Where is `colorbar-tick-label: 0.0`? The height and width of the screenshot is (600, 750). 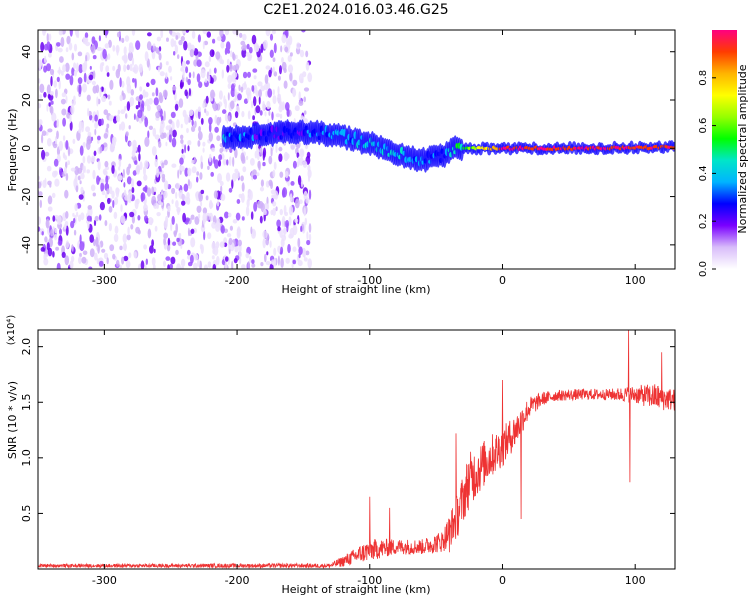
colorbar-tick-label: 0.0 is located at coordinates (703, 269).